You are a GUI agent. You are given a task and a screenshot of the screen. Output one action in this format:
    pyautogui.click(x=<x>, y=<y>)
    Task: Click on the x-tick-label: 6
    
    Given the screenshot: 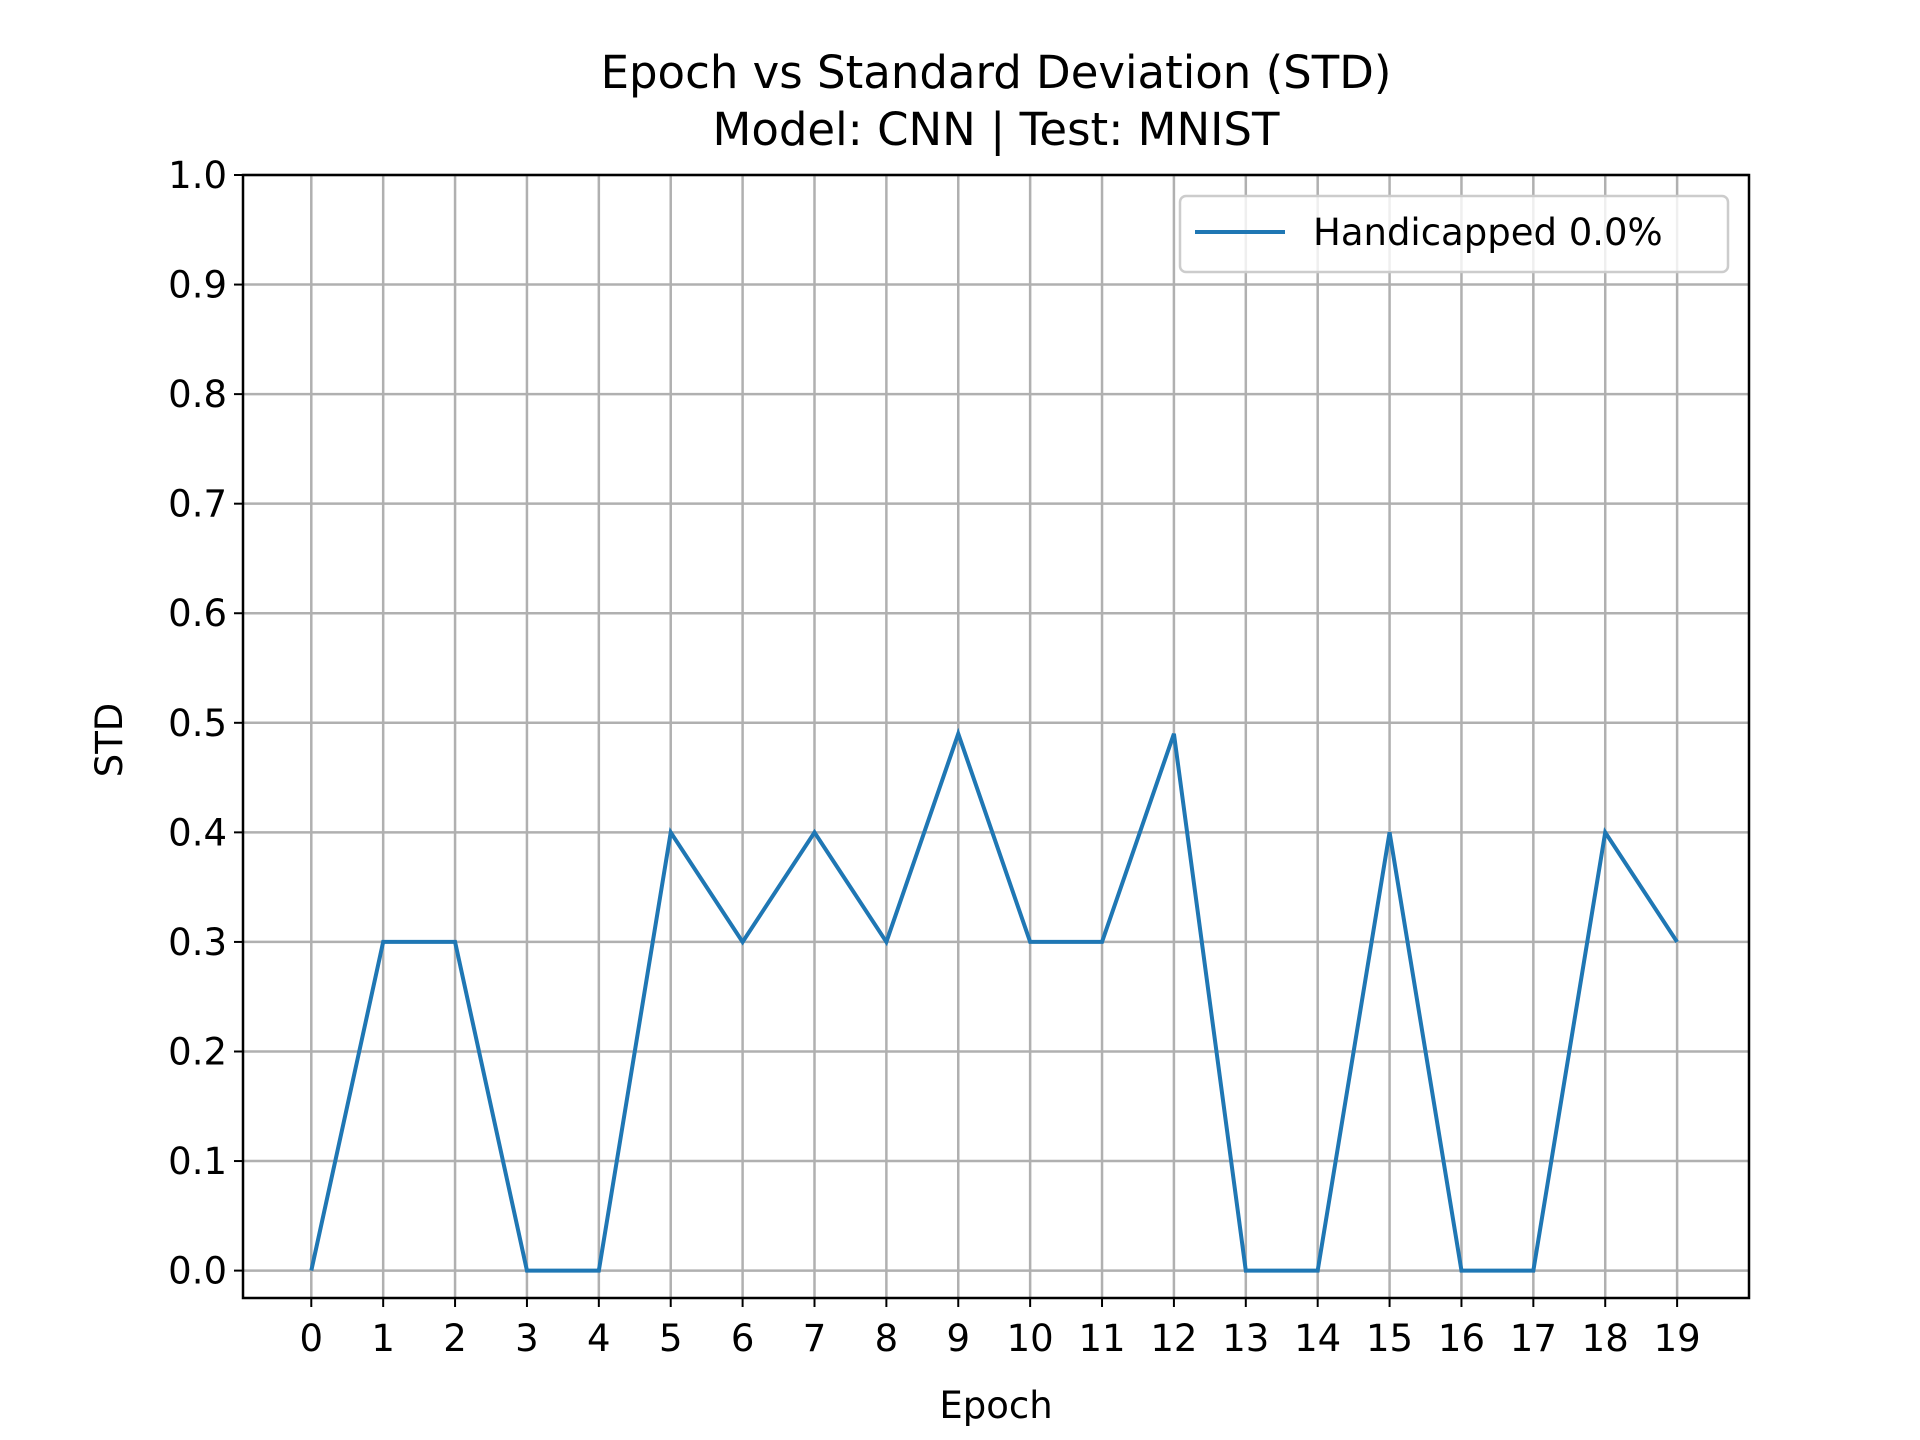 What is the action you would take?
    pyautogui.click(x=743, y=1338)
    